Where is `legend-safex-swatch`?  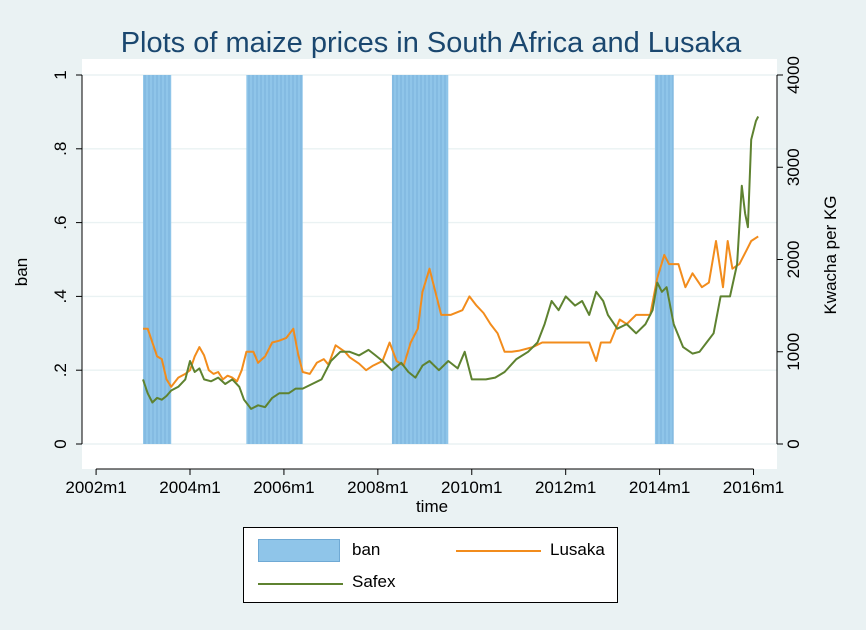 legend-safex-swatch is located at coordinates (300, 584).